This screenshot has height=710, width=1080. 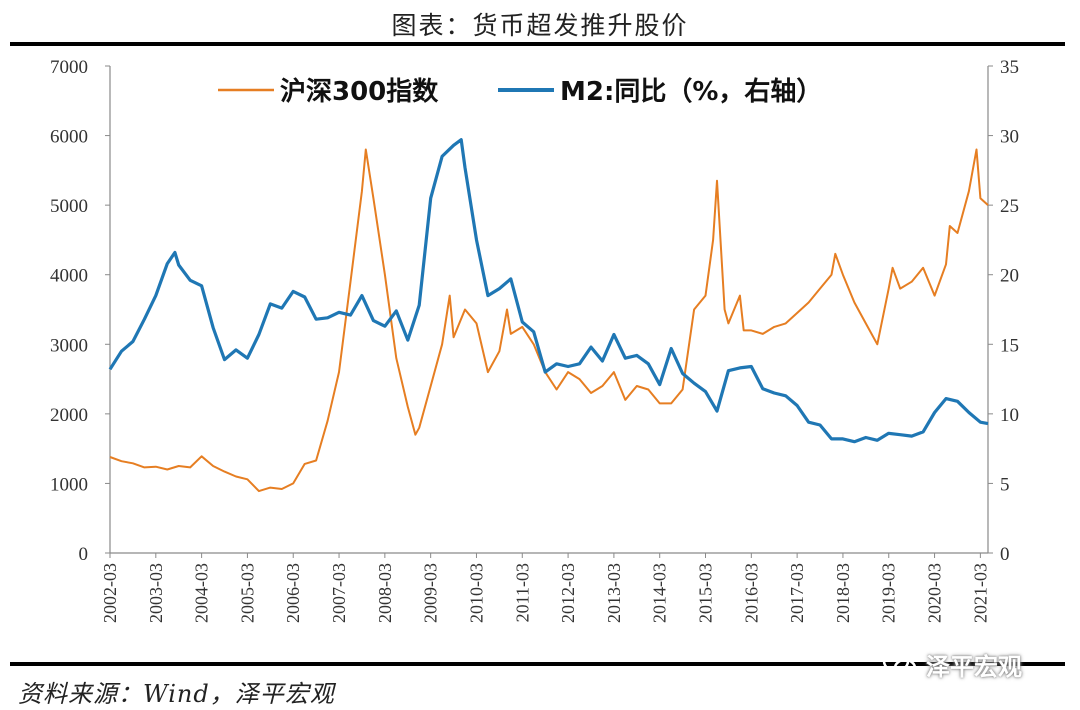 What do you see at coordinates (69, 484) in the screenshot?
I see `y-left-tick-label: 1000` at bounding box center [69, 484].